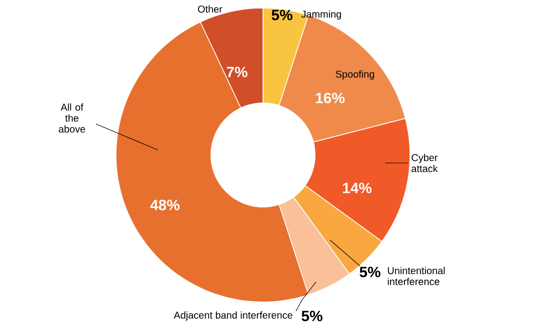 The image size is (540, 330). Describe the element at coordinates (210, 9) in the screenshot. I see `slice-label: Other` at that location.